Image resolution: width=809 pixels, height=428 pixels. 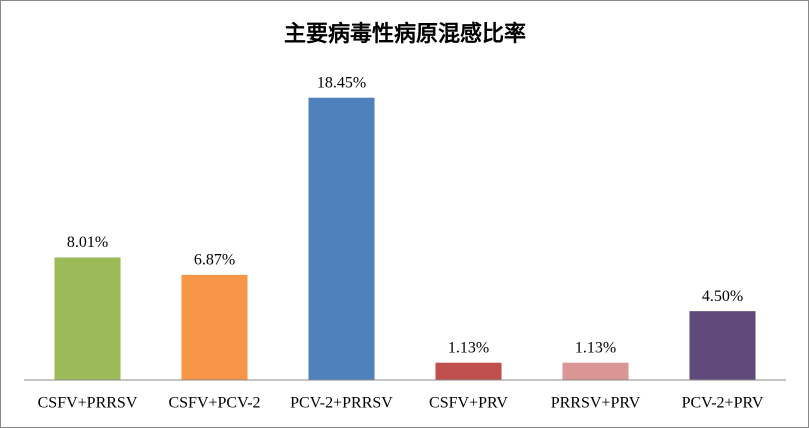 What do you see at coordinates (405, 33) in the screenshot?
I see `chart-title: 主要病毒性病原混感比率` at bounding box center [405, 33].